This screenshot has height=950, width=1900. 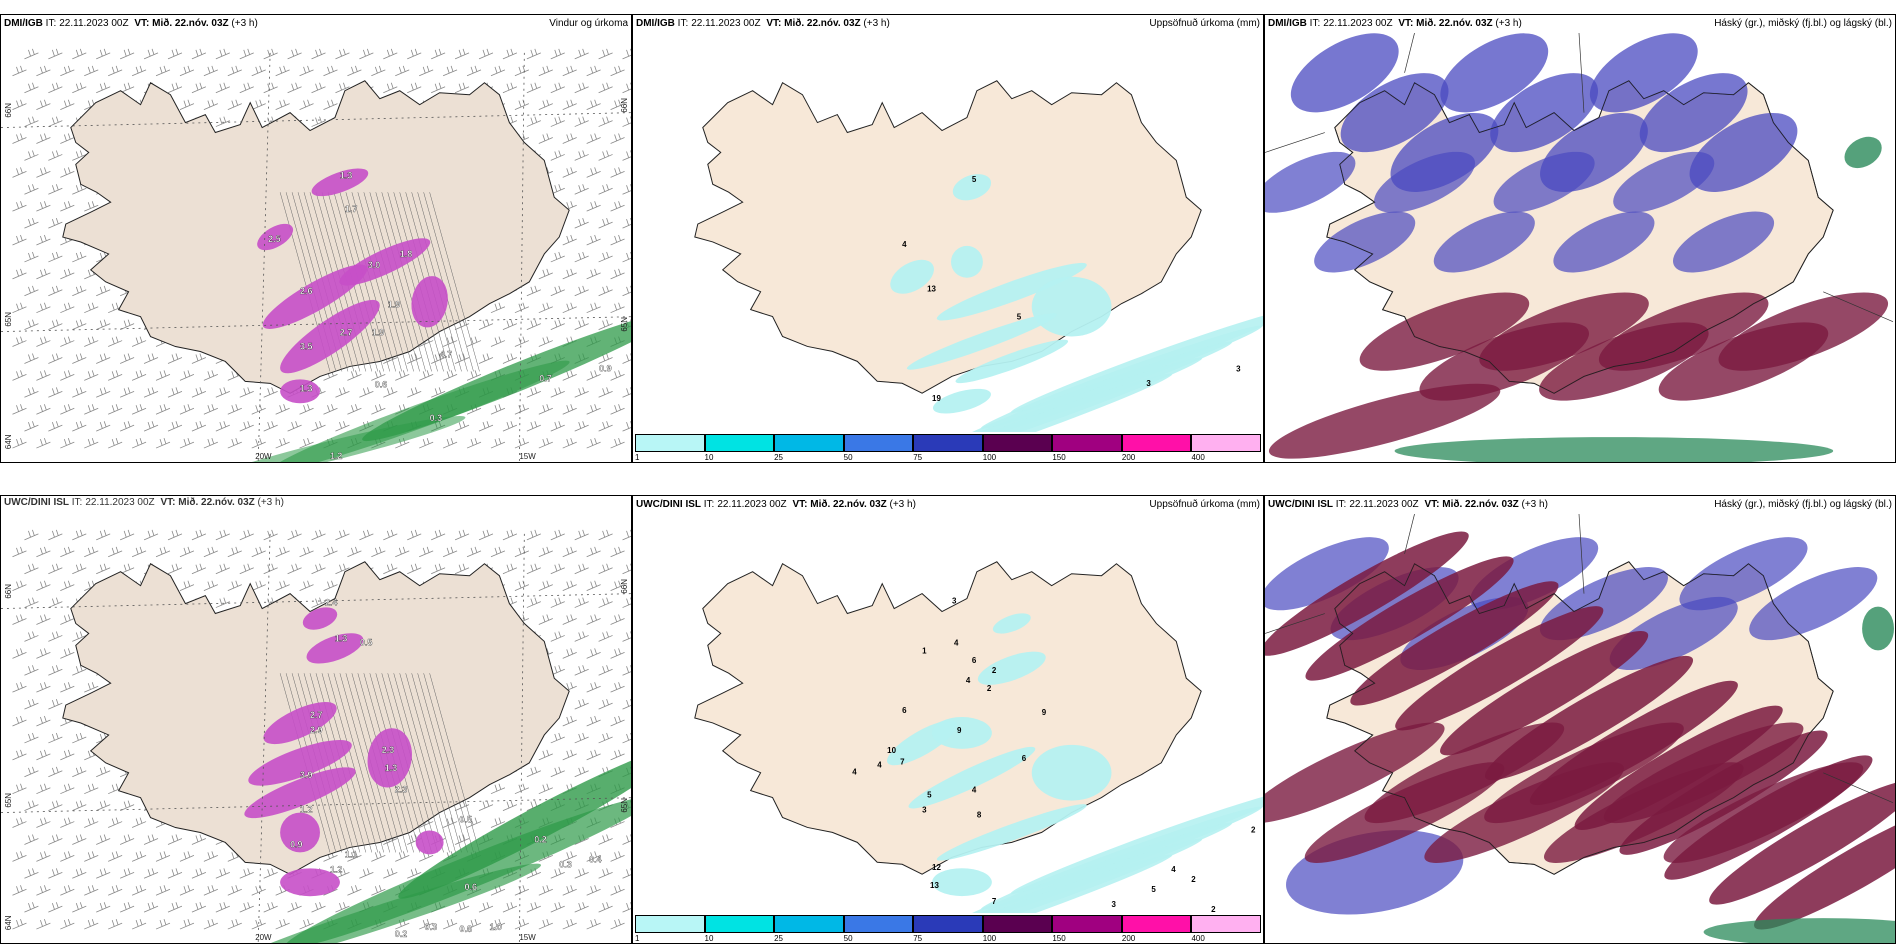 What do you see at coordinates (1384, 504) in the screenshot?
I see `init-time: 22.11.2023 00Z` at bounding box center [1384, 504].